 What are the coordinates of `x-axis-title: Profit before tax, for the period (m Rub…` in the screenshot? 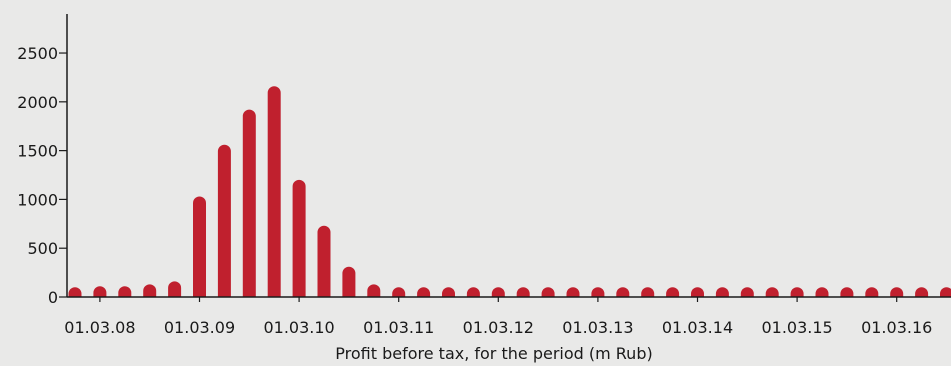 It's located at (493, 353).